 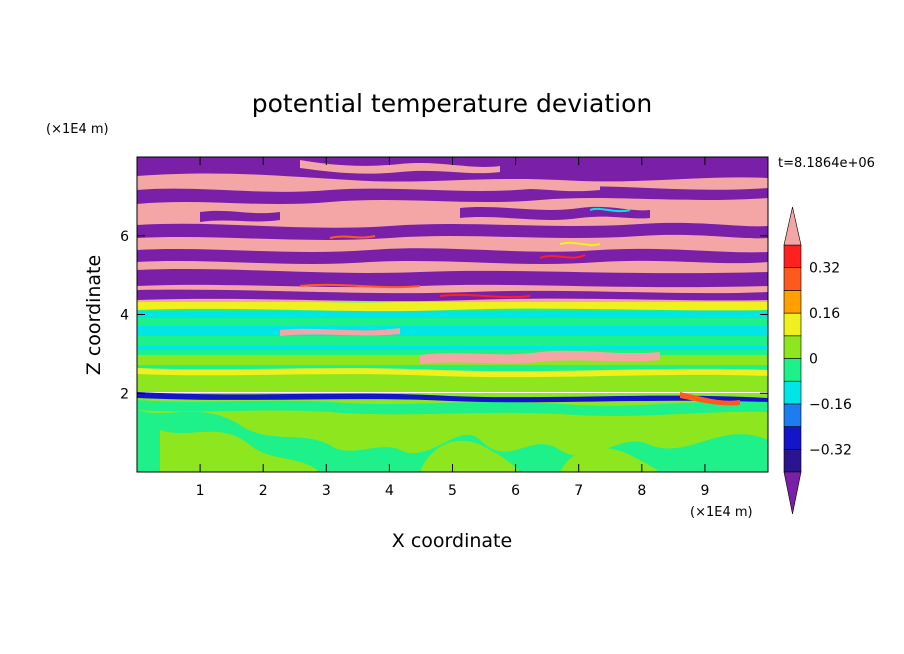 What do you see at coordinates (200, 491) in the screenshot?
I see `x-tick-label: 1` at bounding box center [200, 491].